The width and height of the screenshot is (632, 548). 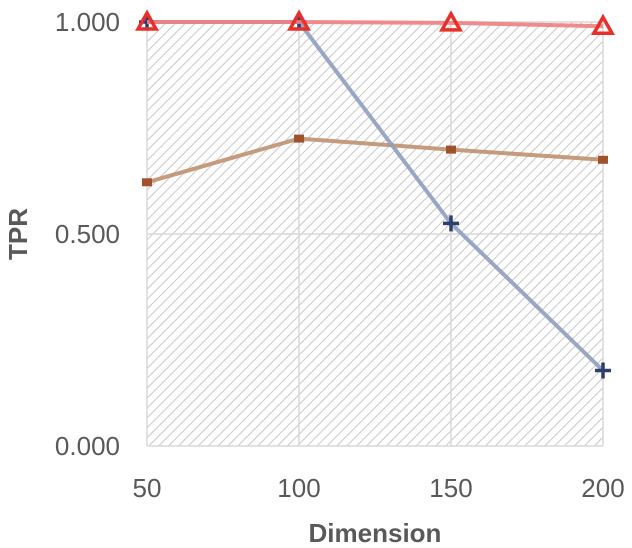 I want to click on x-tick-label: 200, so click(x=602, y=488).